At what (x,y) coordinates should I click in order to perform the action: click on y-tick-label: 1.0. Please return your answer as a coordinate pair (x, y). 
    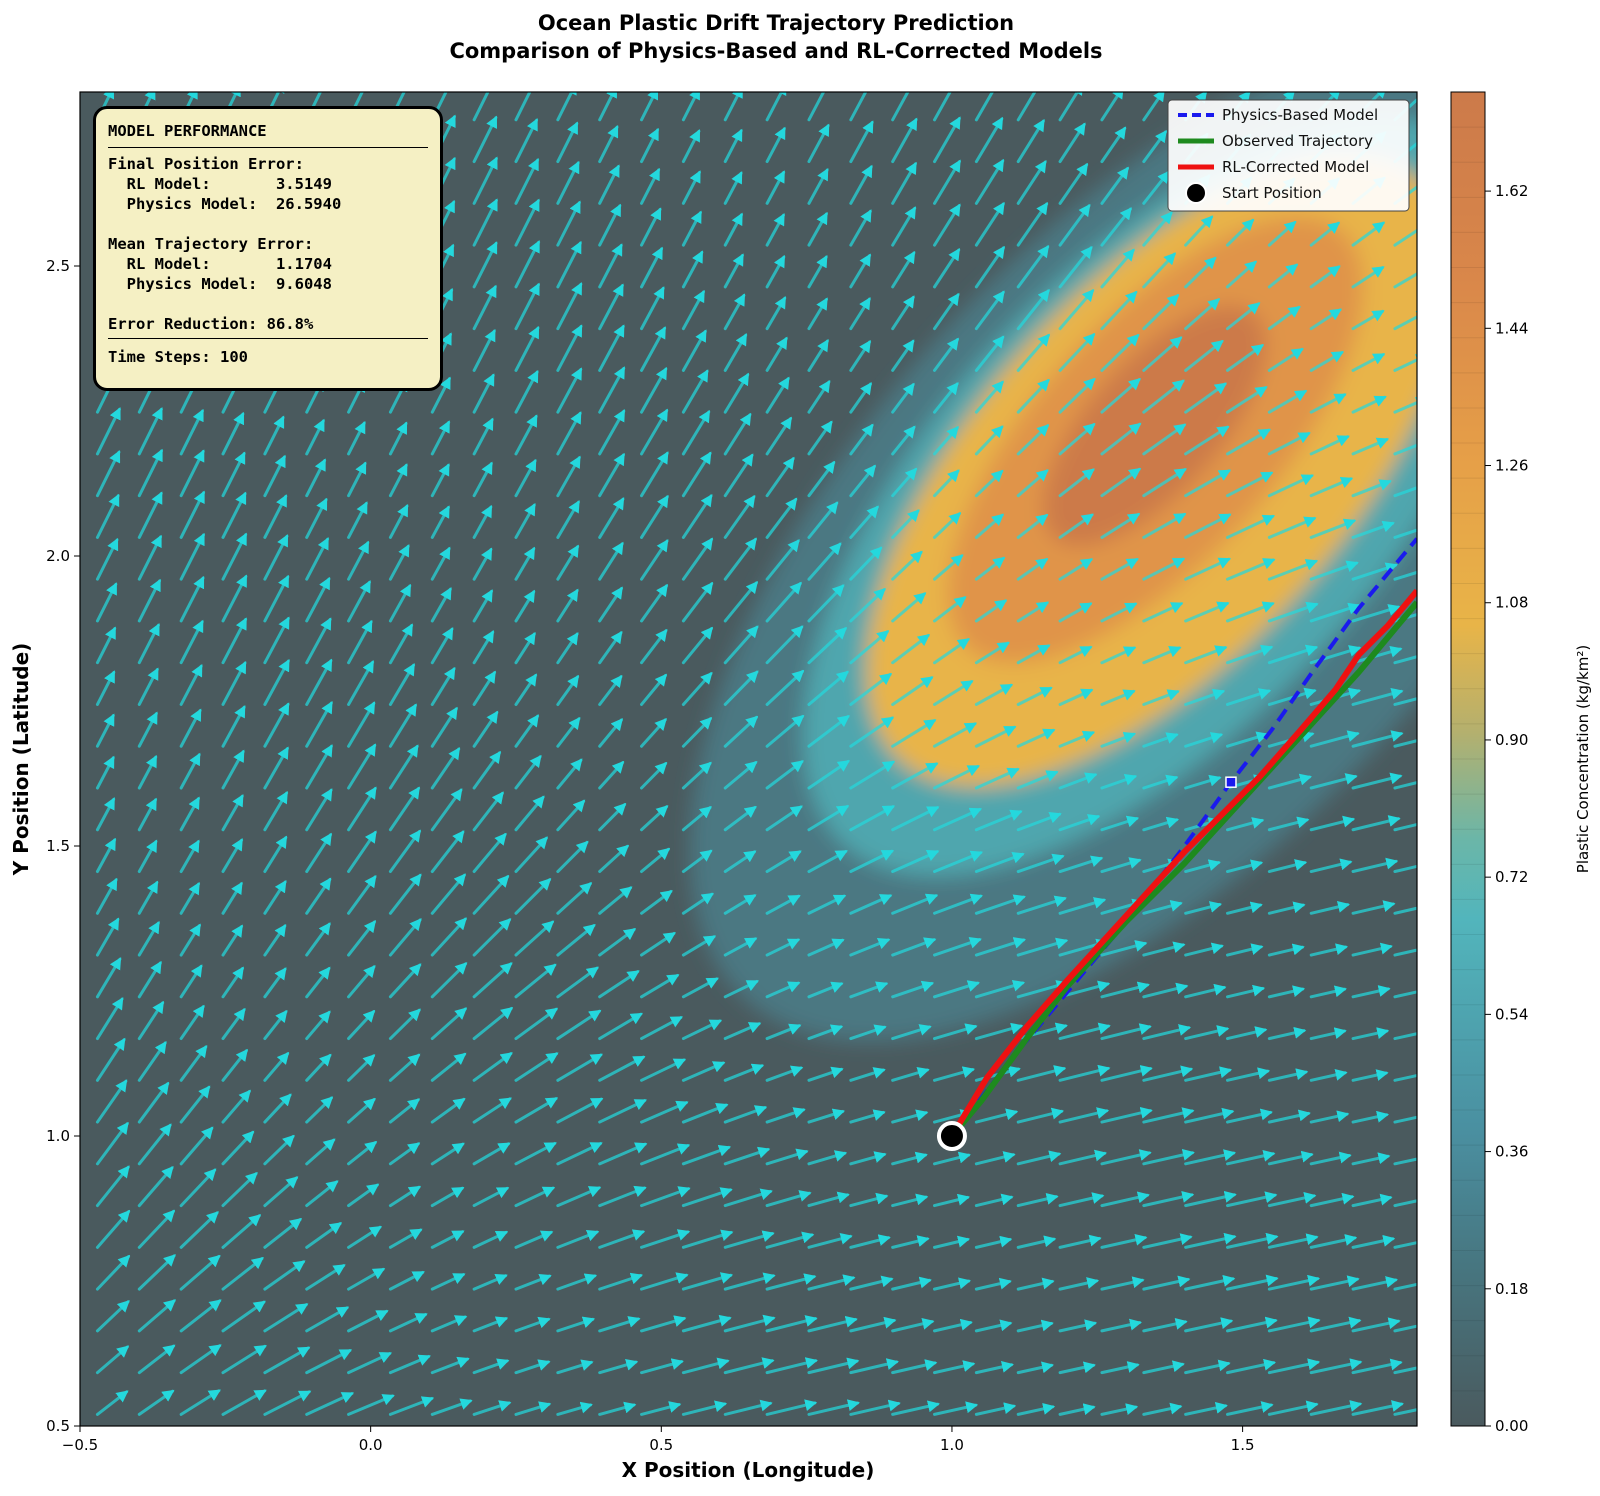
    Looking at the image, I should click on (58, 1136).